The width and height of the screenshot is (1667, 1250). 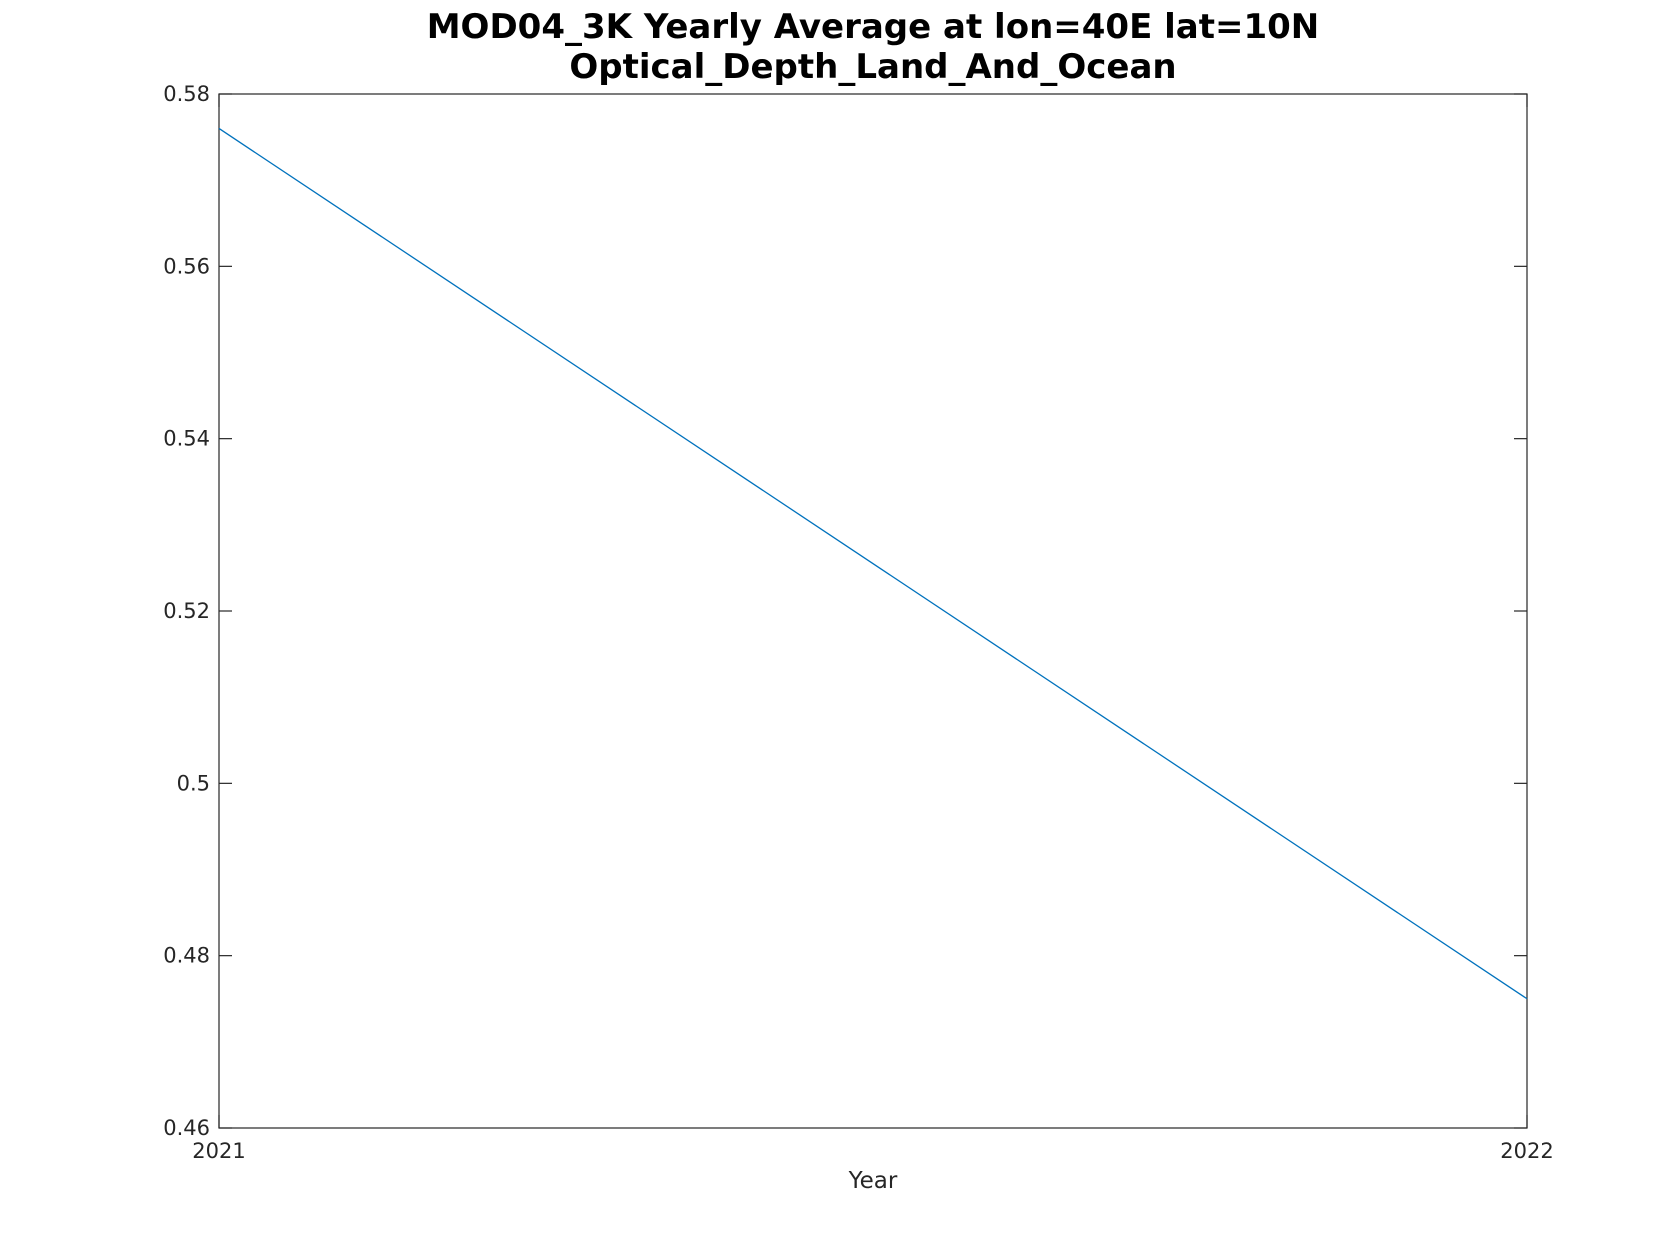 What do you see at coordinates (872, 67) in the screenshot?
I see `chart-title-line-2: Optical_Depth_Land_And_Ocean` at bounding box center [872, 67].